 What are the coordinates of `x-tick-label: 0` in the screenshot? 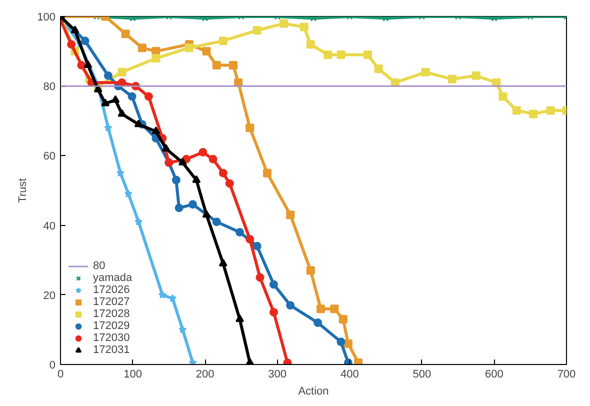 It's located at (60, 374).